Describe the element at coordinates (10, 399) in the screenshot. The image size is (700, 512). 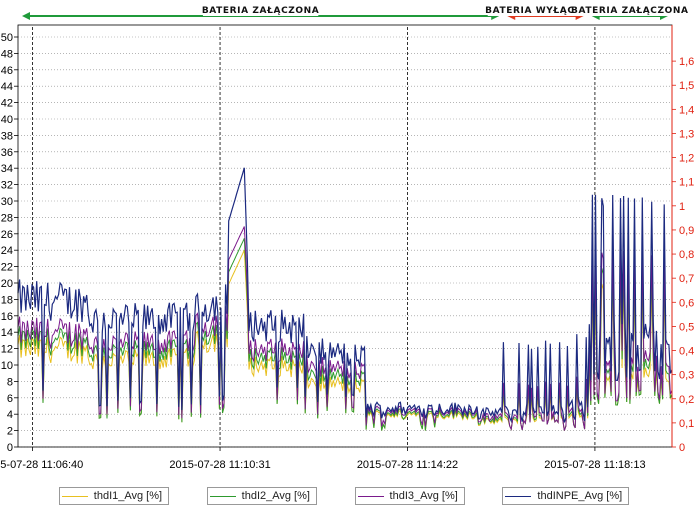
I see `left-tick-label: 6` at that location.